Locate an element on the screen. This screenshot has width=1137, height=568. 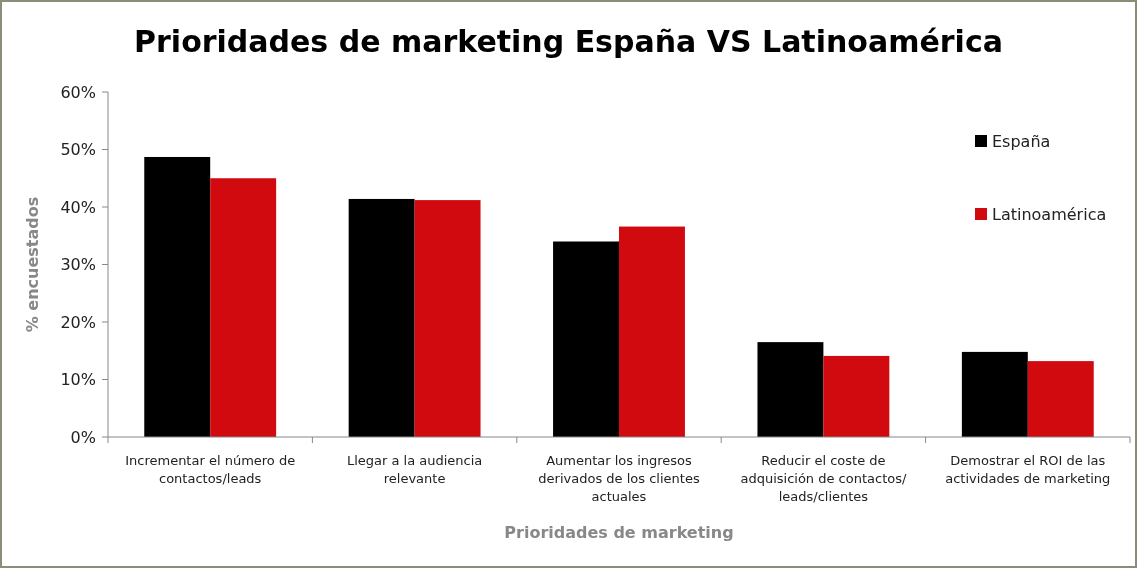
x-tick-label: Aumentar los ingresos derivados de los clientes actuales is located at coordinates (619, 478).